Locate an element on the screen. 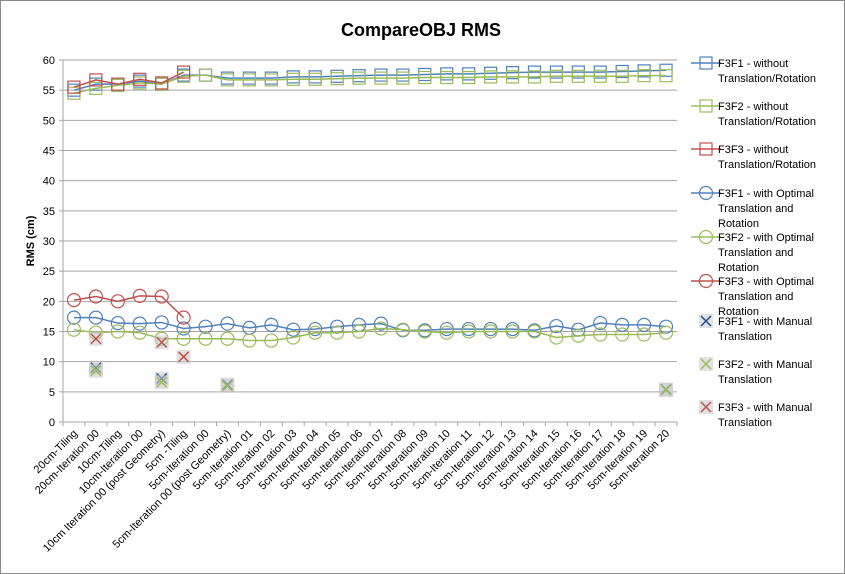 The height and width of the screenshot is (574, 845). y-tick-label: 0 is located at coordinates (52, 423).